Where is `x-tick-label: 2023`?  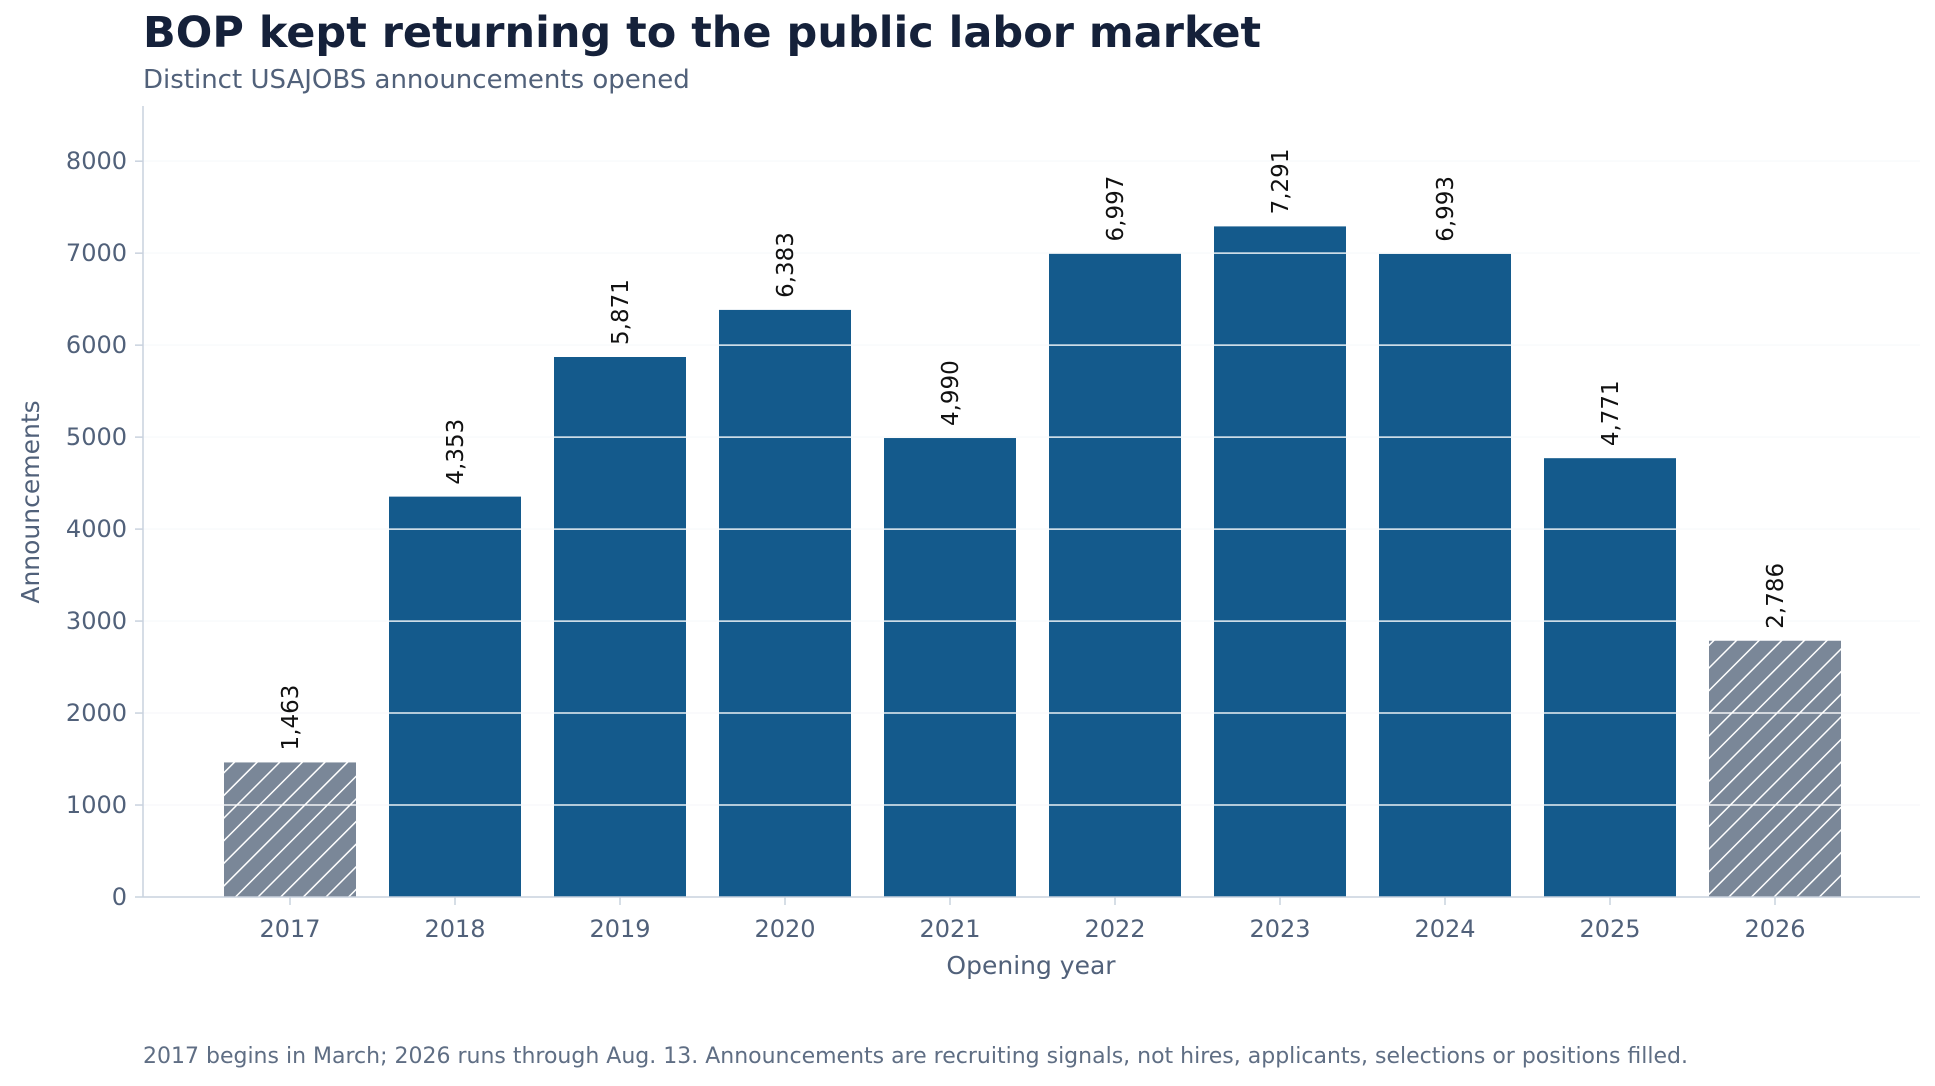 x-tick-label: 2023 is located at coordinates (1279, 929).